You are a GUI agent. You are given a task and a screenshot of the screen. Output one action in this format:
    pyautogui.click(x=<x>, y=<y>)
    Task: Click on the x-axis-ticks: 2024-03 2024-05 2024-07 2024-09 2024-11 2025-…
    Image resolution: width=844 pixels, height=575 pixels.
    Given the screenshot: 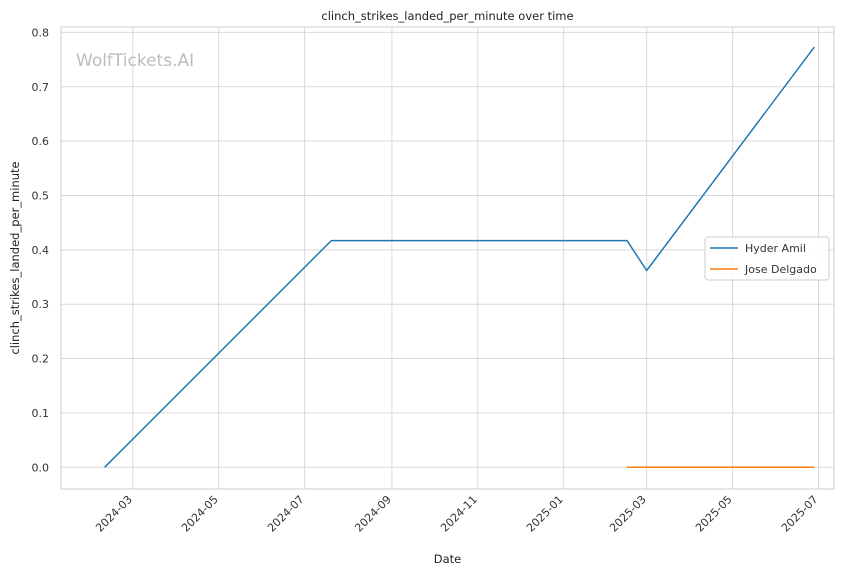 What is the action you would take?
    pyautogui.click(x=456, y=514)
    